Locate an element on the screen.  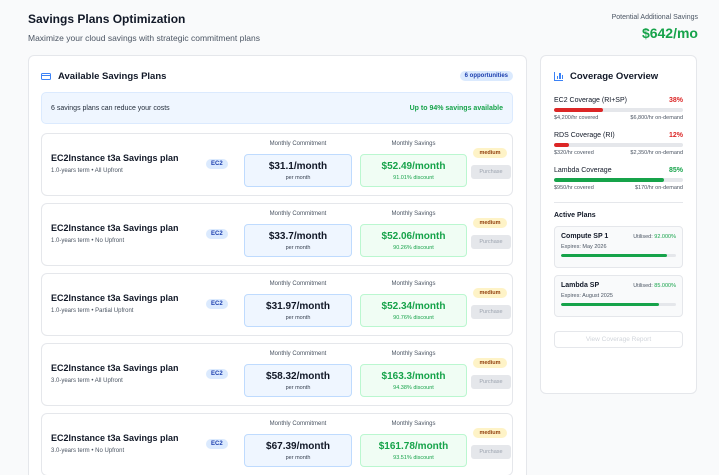
active-plans-title: Active Plans is located at coordinates (575, 215).